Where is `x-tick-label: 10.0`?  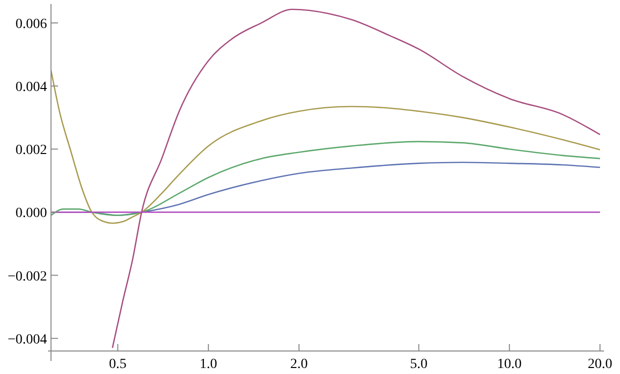 x-tick-label: 10.0 is located at coordinates (509, 364).